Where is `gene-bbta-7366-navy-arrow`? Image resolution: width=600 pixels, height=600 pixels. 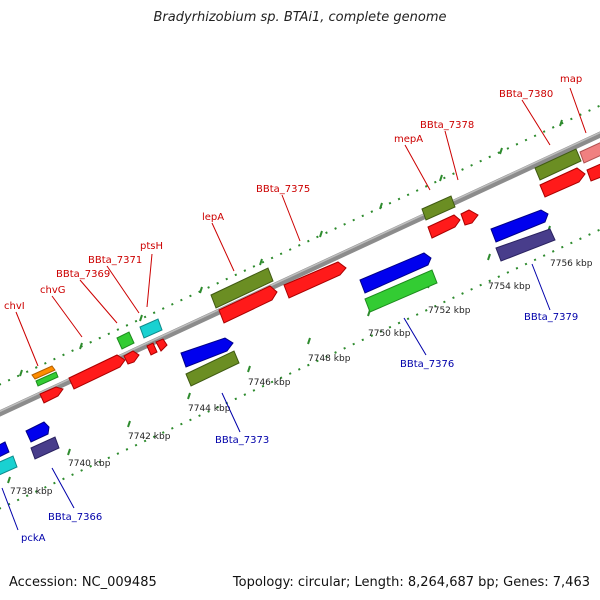 gene-bbta-7366-navy-arrow is located at coordinates (45, 448).